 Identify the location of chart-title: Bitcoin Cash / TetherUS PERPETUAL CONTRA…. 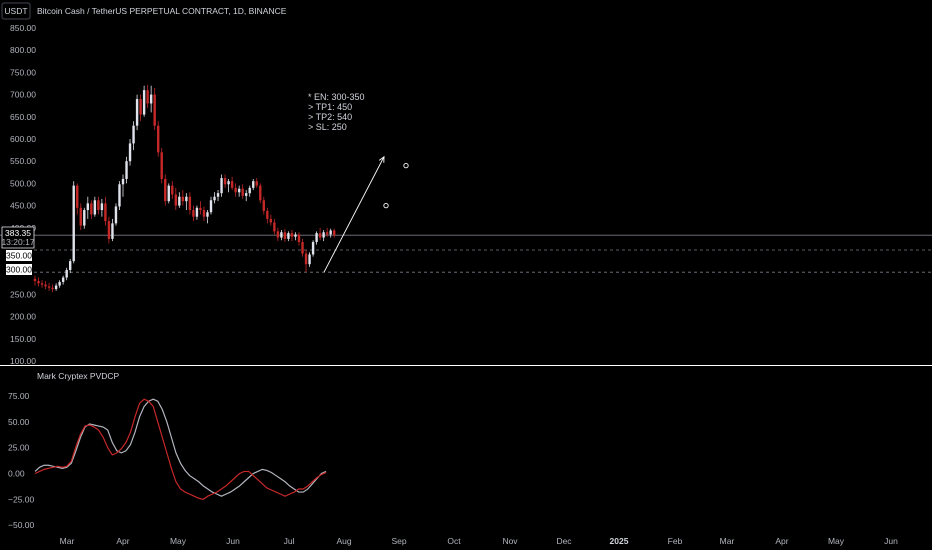
(162, 11).